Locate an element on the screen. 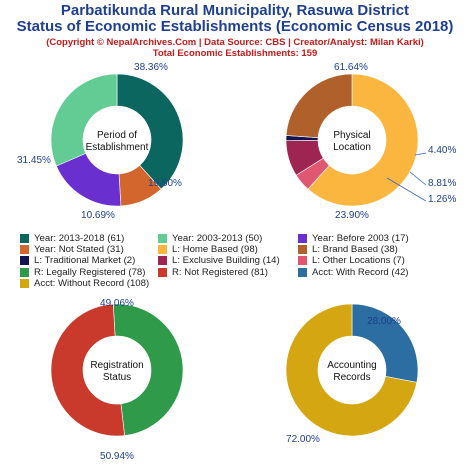  legend-item: Year: 2013-2018 (61) is located at coordinates (72, 238).